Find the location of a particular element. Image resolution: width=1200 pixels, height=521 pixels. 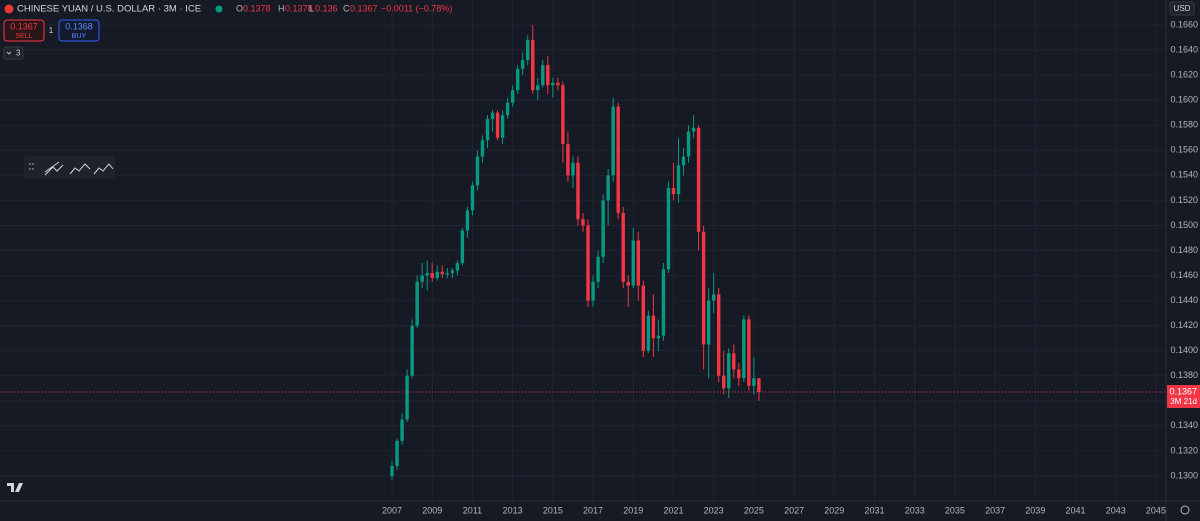

y-tick-label: 0.1440 is located at coordinates (1184, 300).